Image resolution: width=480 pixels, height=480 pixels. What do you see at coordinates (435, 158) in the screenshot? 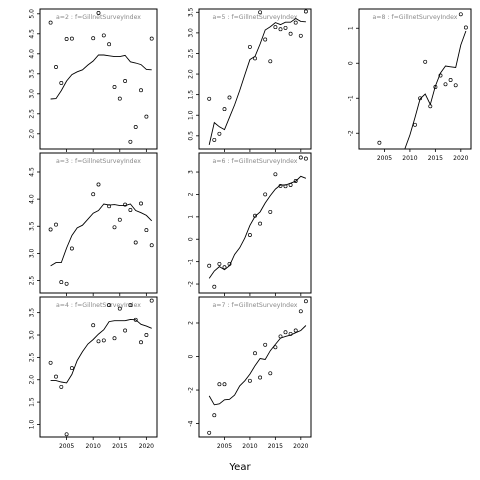
I see `x-tick-label: 2015` at bounding box center [435, 158].